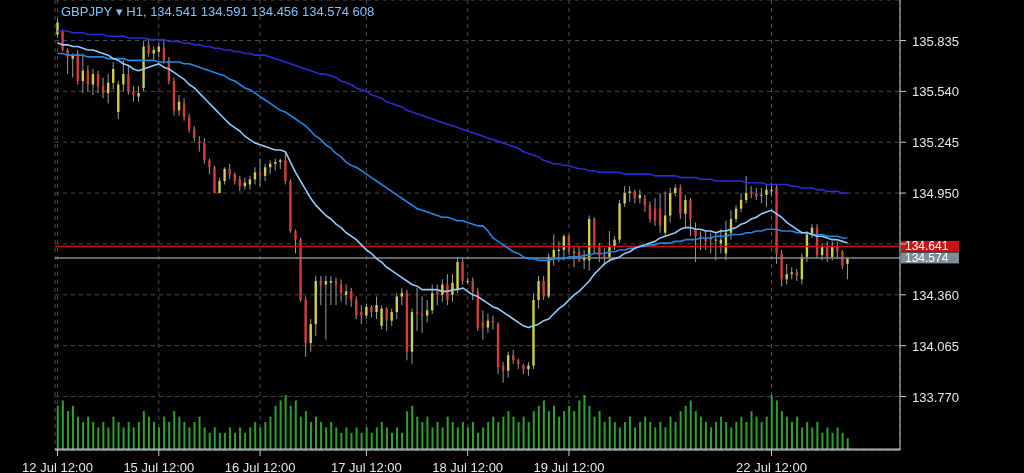  What do you see at coordinates (569, 466) in the screenshot?
I see `x-tick-label: 19 Jul 12:00` at bounding box center [569, 466].